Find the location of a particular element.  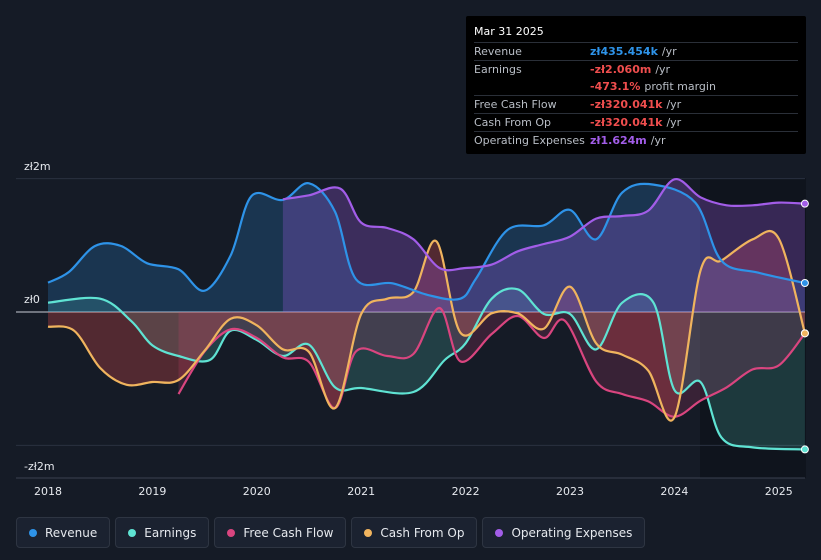

tooltip-row-operating-expenses: Operating Expenses zł1.624m /yr is located at coordinates (636, 140).